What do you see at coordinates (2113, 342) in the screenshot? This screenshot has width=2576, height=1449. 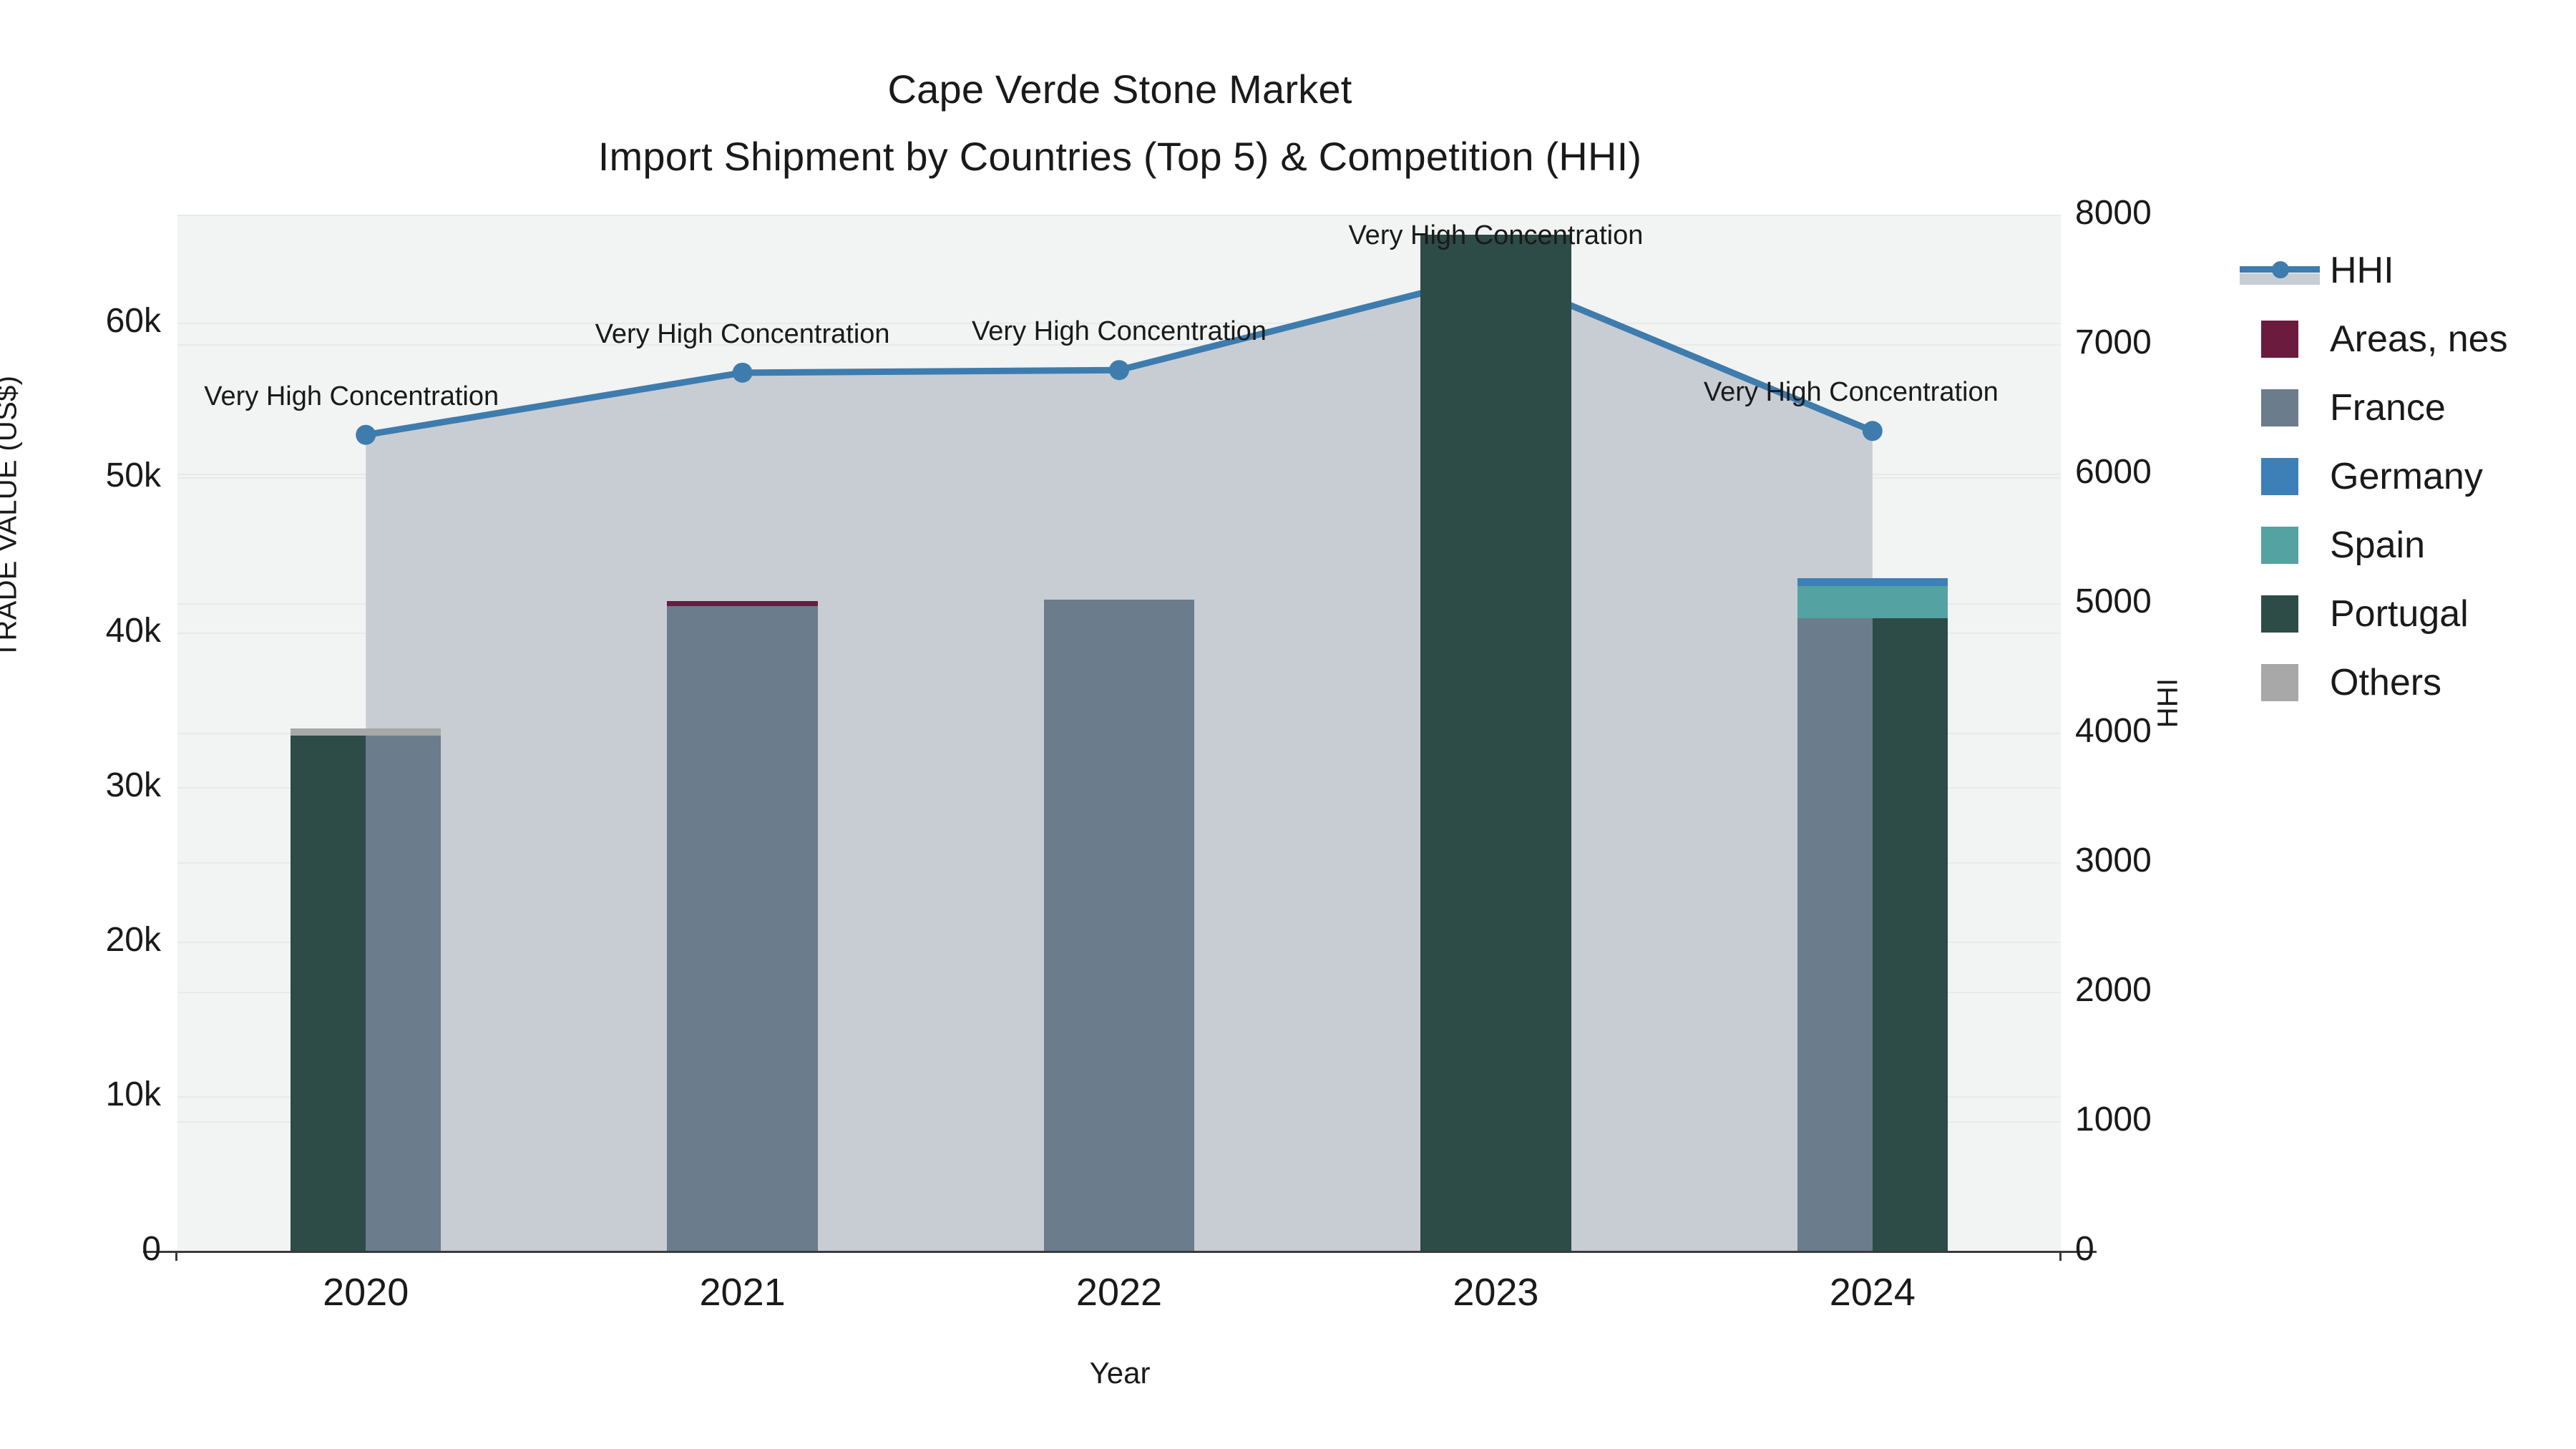 I see `y-axis-right-tick: 7000` at bounding box center [2113, 342].